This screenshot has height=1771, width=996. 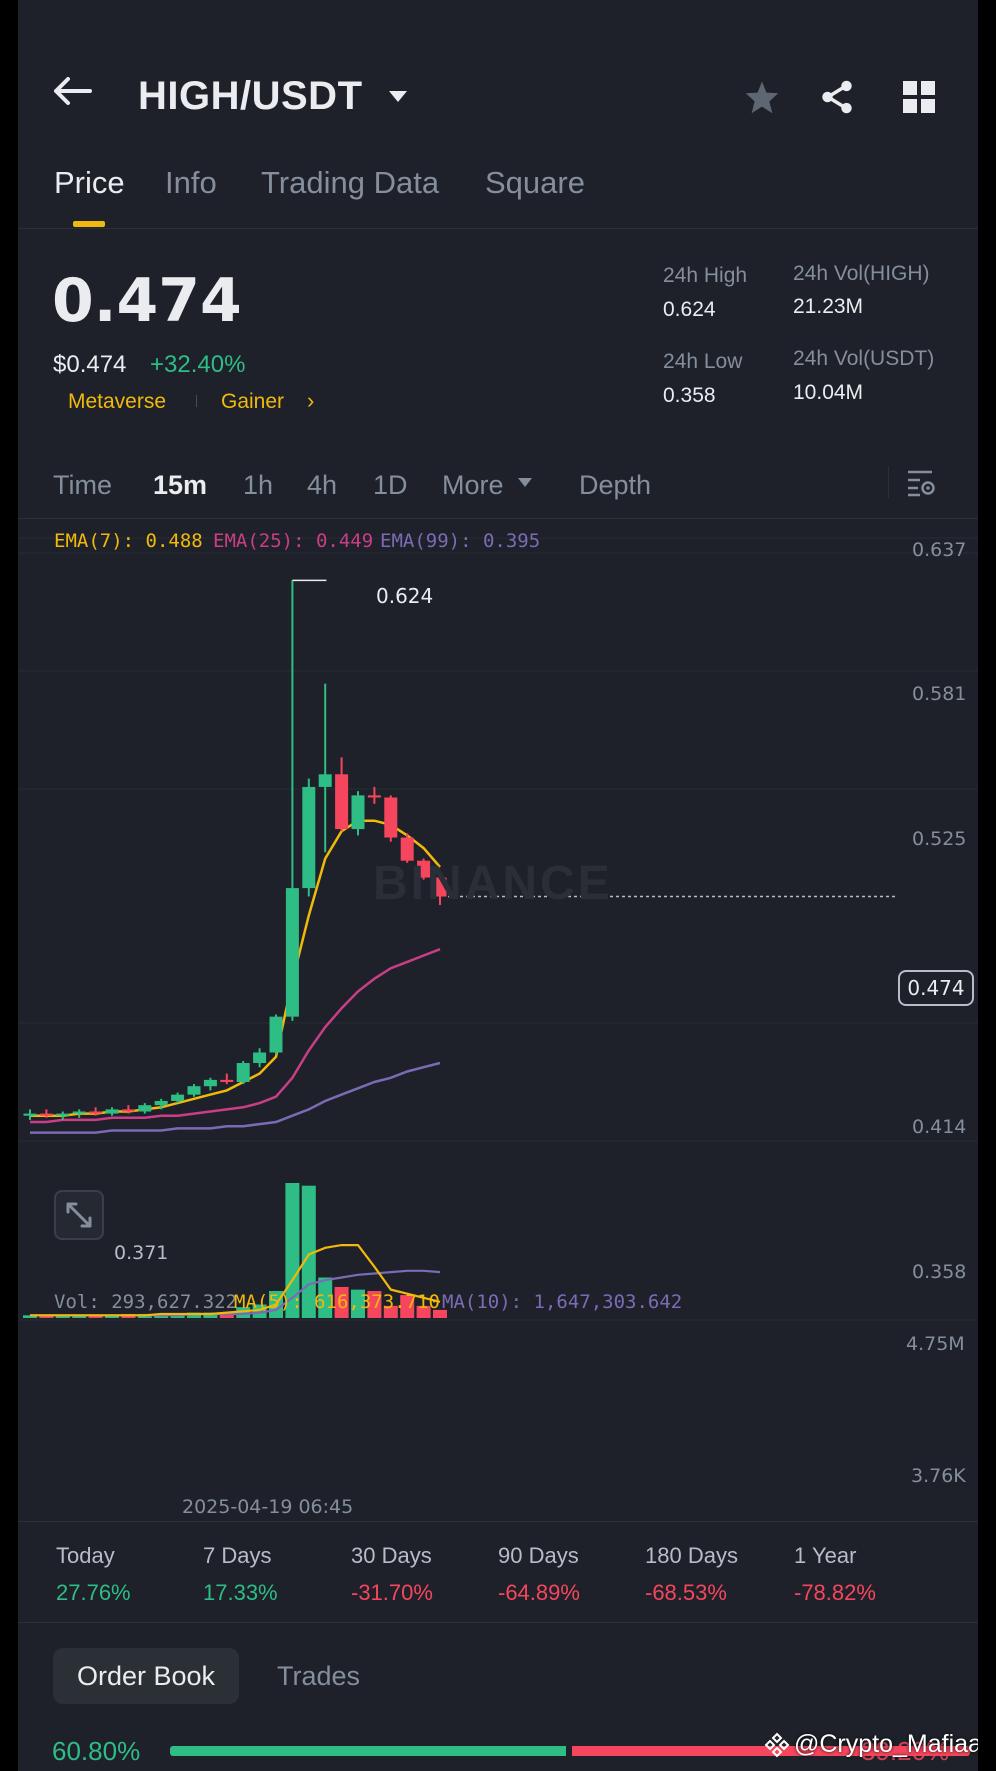 What do you see at coordinates (180, 485) in the screenshot?
I see `interval-15m: 15m` at bounding box center [180, 485].